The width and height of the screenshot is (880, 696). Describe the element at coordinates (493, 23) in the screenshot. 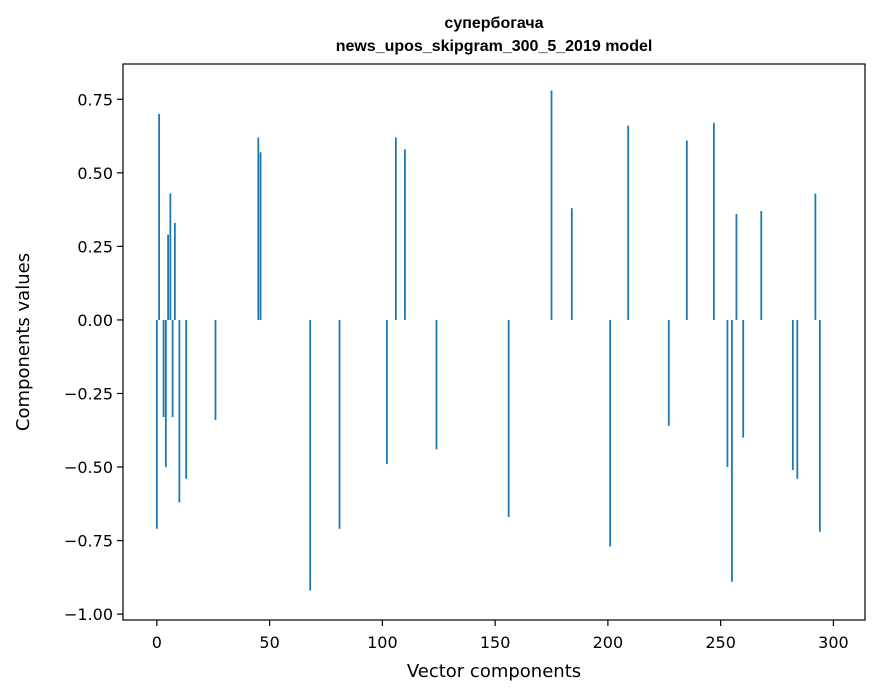

I see `chart-title: супербогача` at that location.